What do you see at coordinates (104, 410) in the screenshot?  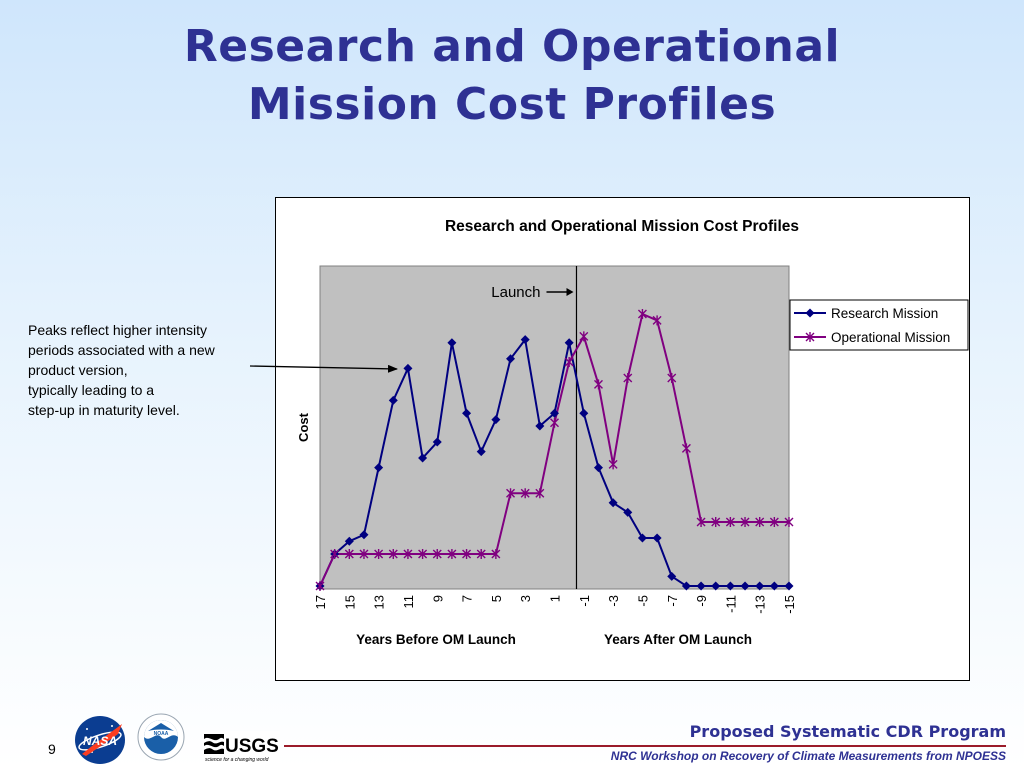 I see `annotation-line: step-up in maturity level.` at bounding box center [104, 410].